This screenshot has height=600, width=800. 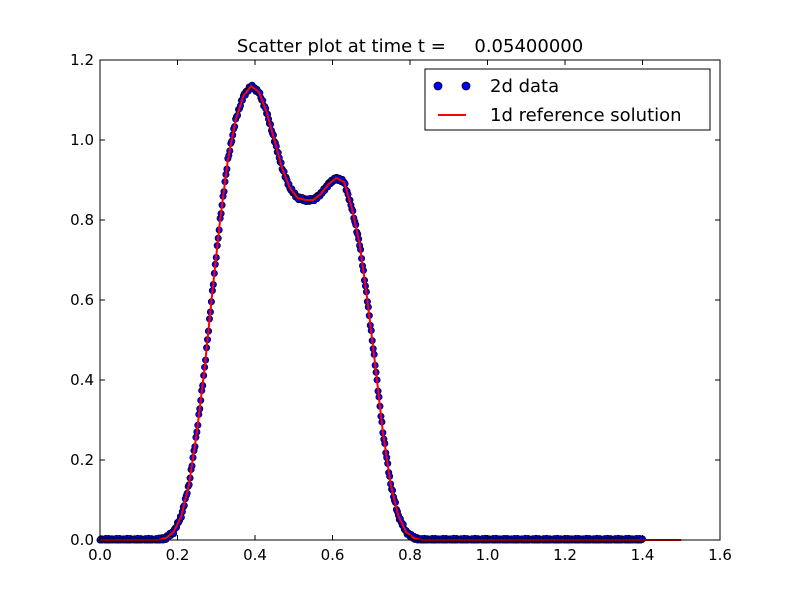 What do you see at coordinates (333, 555) in the screenshot?
I see `x-tick-label: 0.6` at bounding box center [333, 555].